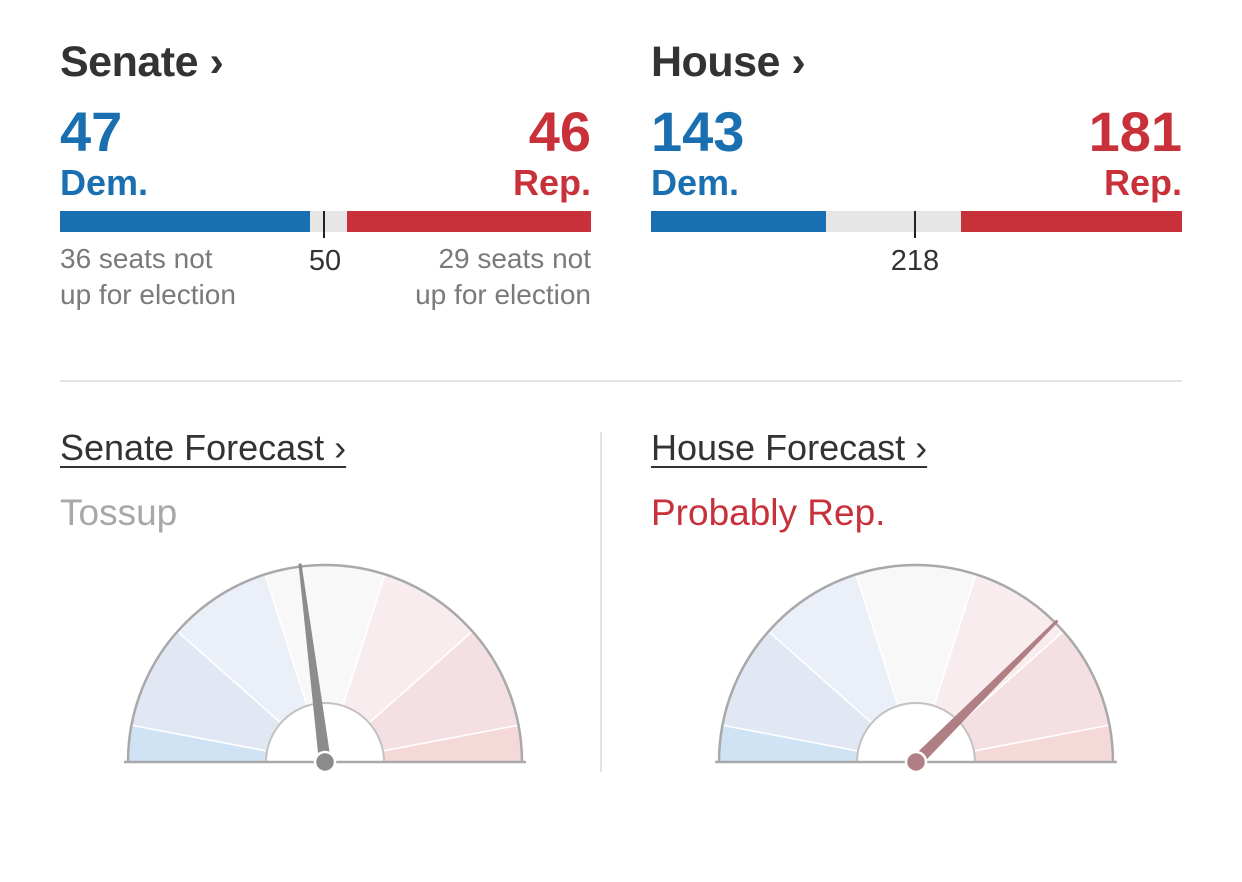 The width and height of the screenshot is (1242, 882). Describe the element at coordinates (142, 62) in the screenshot. I see `senate-title-link: Senate ›` at that location.